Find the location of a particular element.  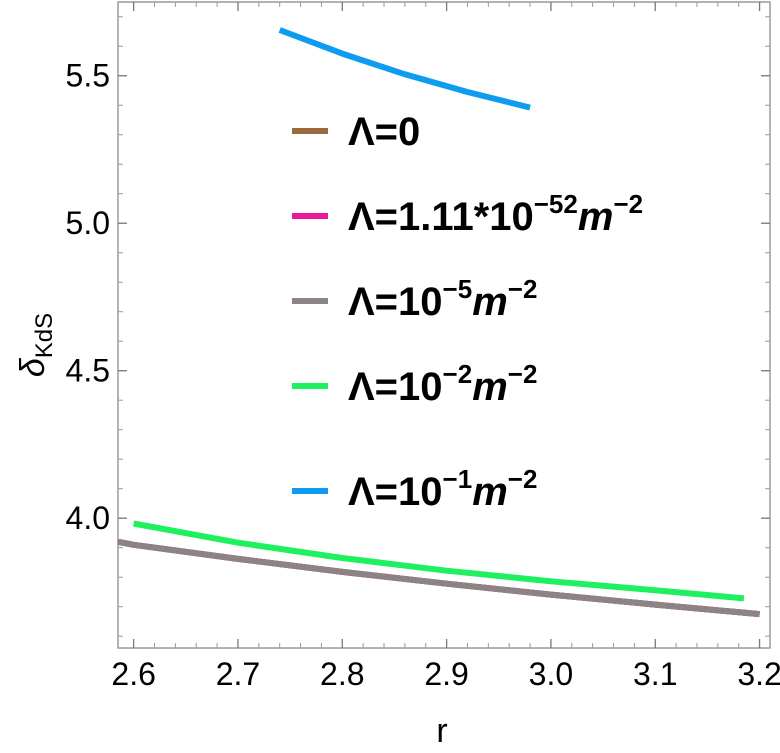

x-axis-title: r is located at coordinates (441, 731).